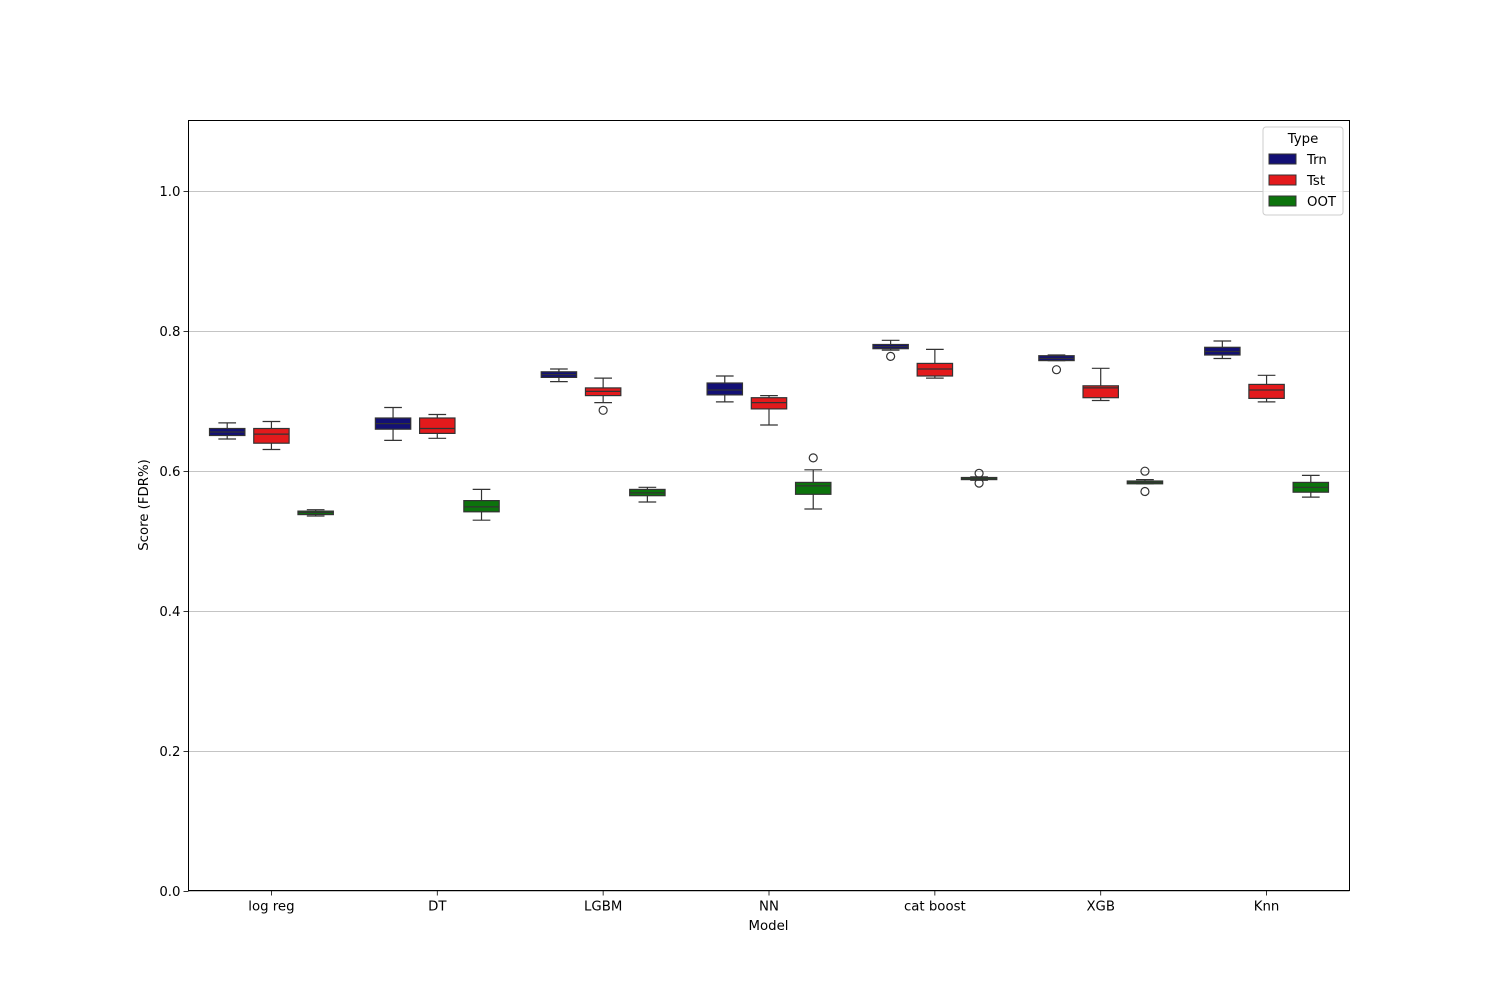 The height and width of the screenshot is (1000, 1500). Describe the element at coordinates (1267, 907) in the screenshot. I see `x-tick-label: Knn` at that location.